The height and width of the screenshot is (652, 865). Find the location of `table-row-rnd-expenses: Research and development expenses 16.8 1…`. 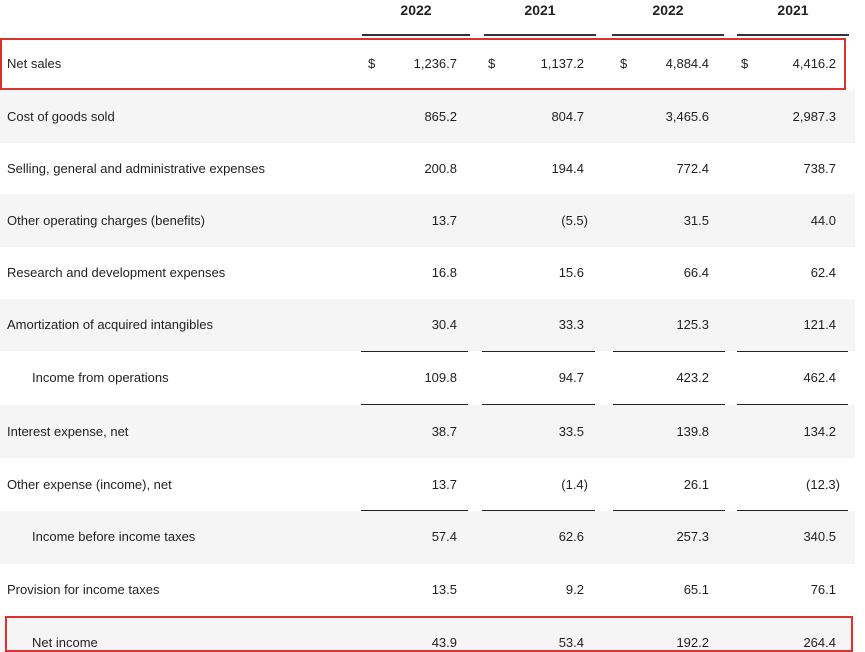

table-row-rnd-expenses: Research and development expenses 16.8 1… is located at coordinates (427, 273).